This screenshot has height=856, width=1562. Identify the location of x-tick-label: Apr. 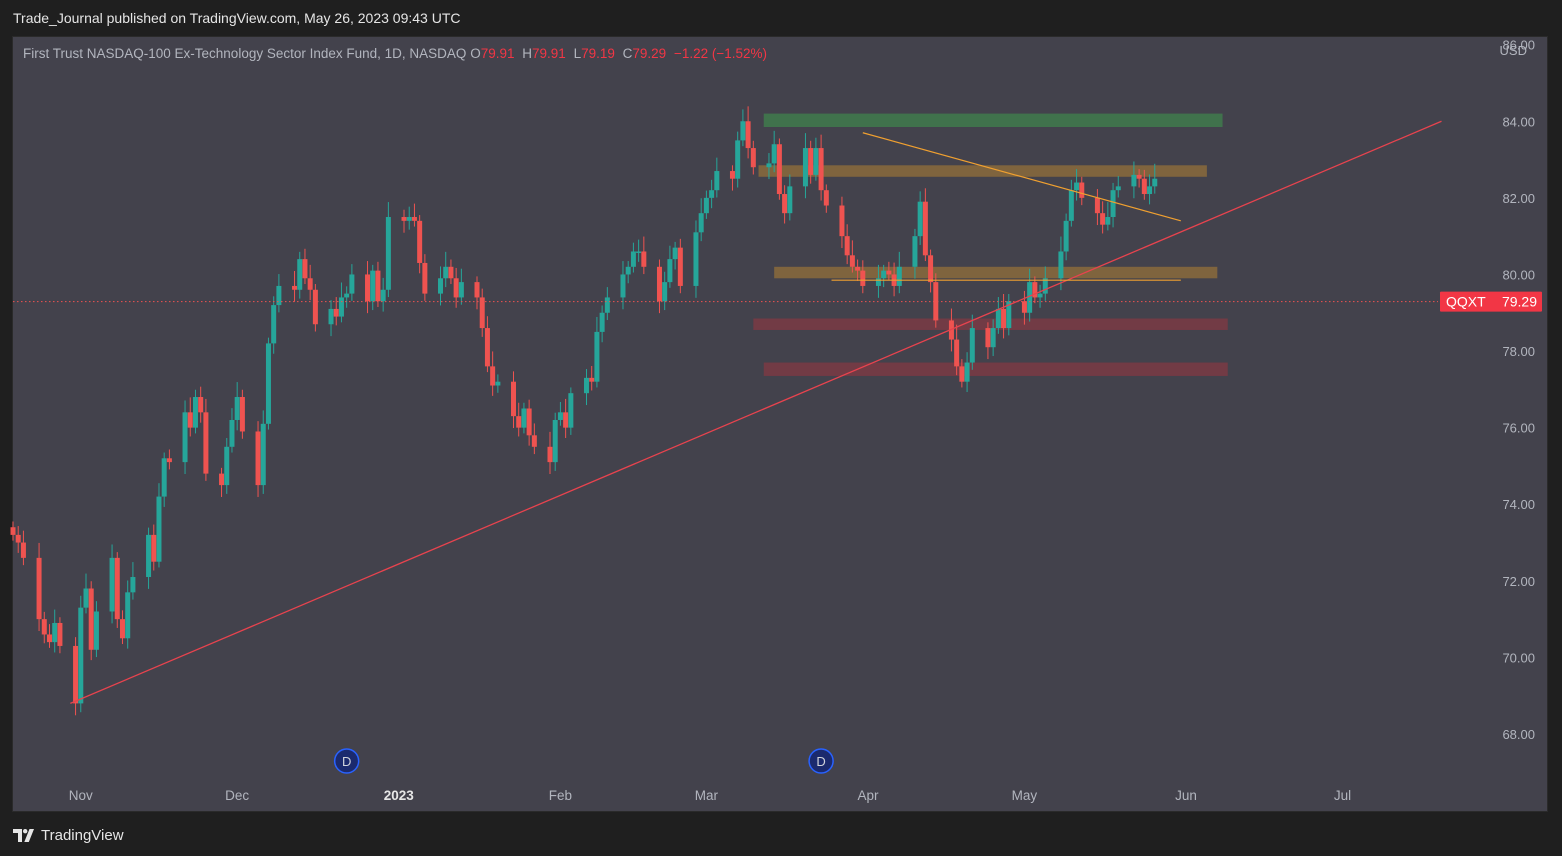
(869, 795).